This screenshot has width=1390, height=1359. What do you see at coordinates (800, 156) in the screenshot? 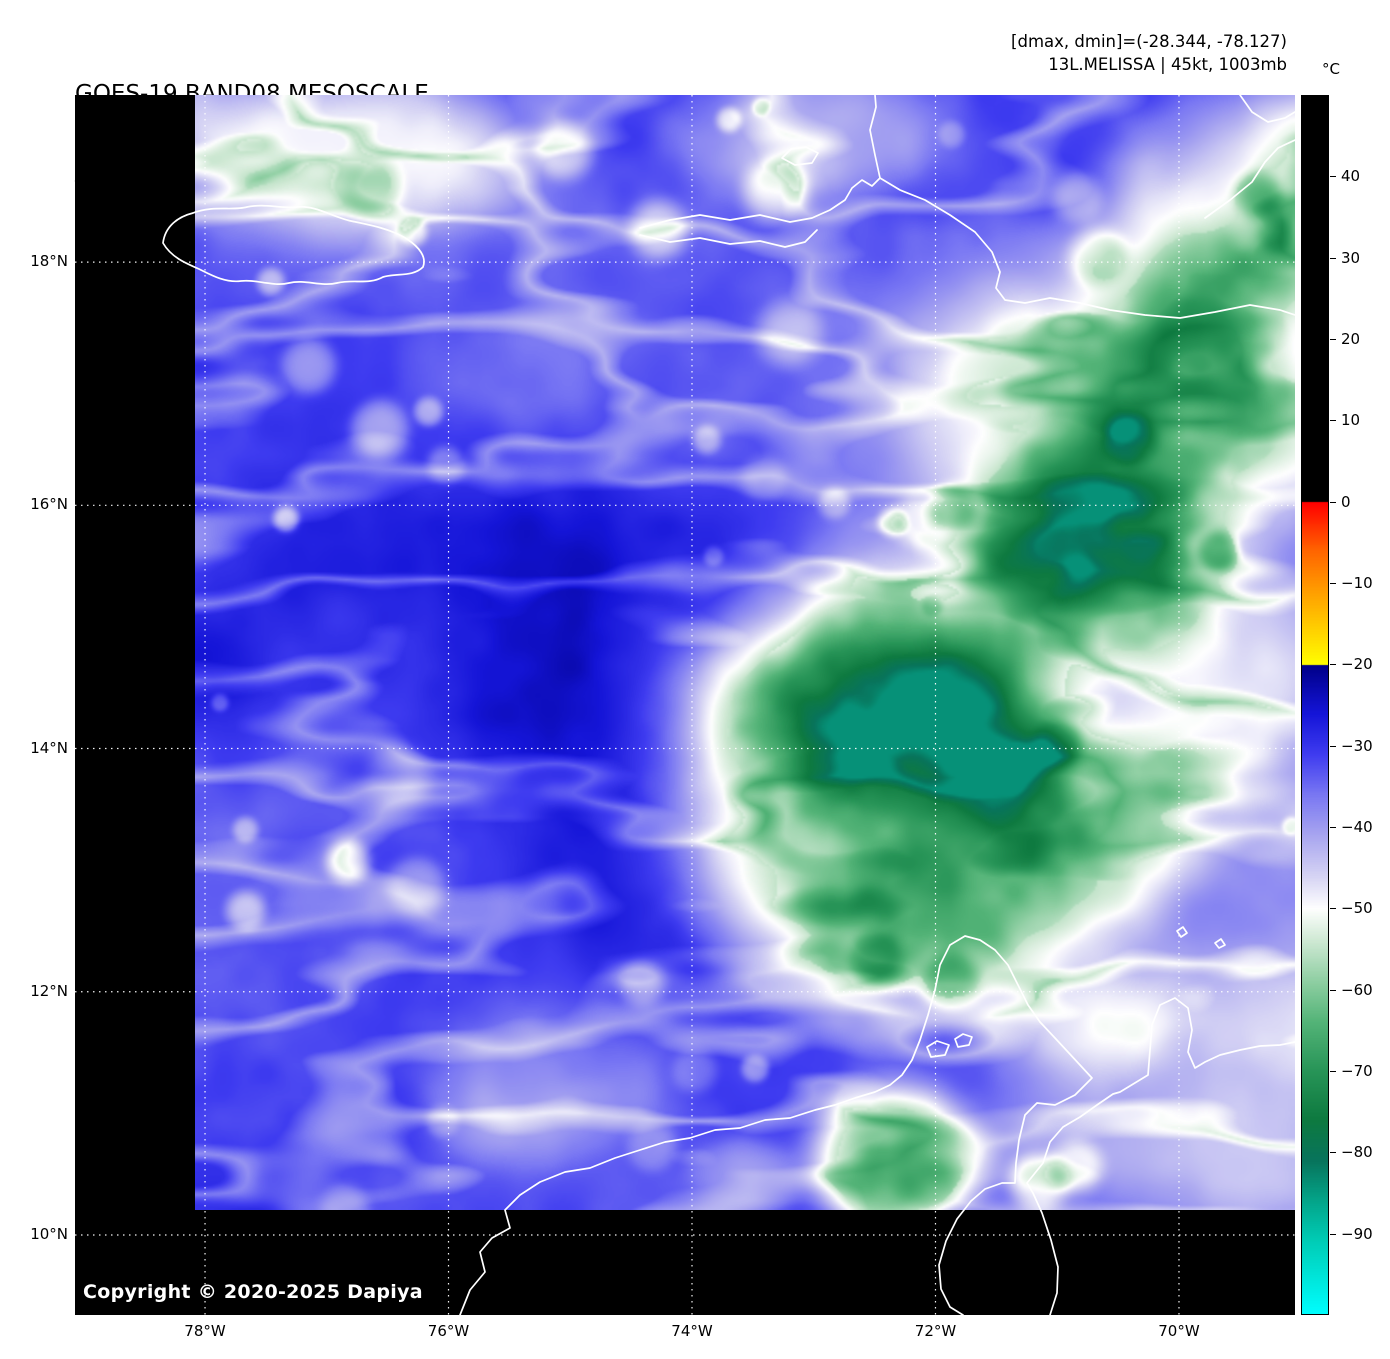
I see `coastline-gonave-island` at bounding box center [800, 156].